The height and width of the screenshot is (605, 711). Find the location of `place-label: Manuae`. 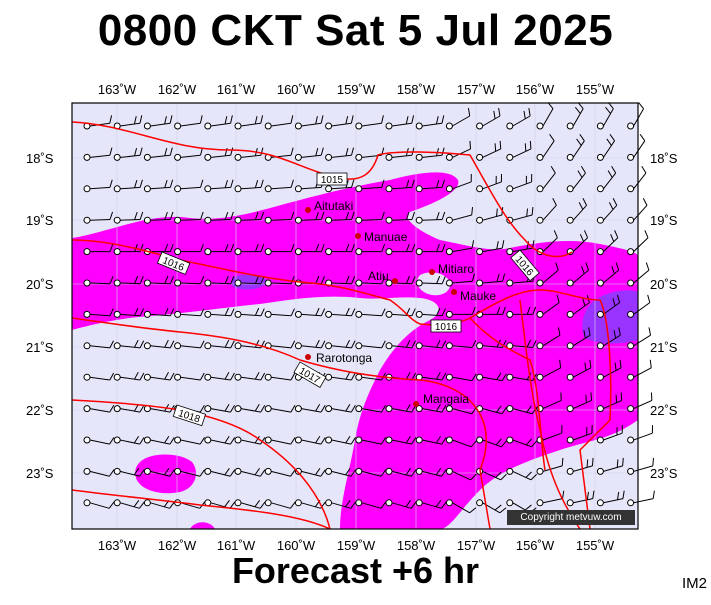

place-label: Manuae is located at coordinates (386, 237).